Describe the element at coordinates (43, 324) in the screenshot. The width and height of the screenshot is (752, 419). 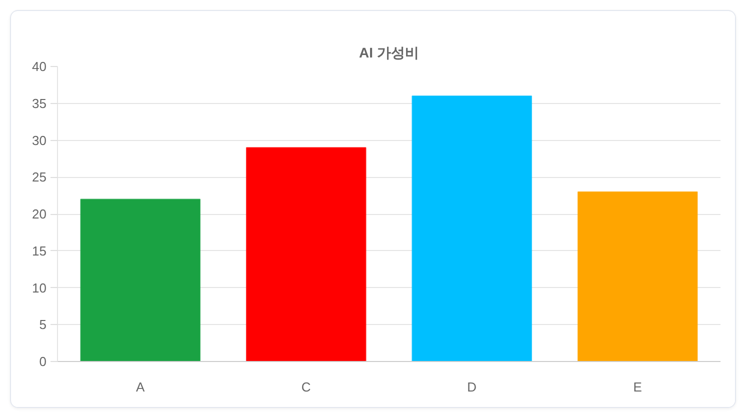
I see `y-tick-label: 5` at that location.